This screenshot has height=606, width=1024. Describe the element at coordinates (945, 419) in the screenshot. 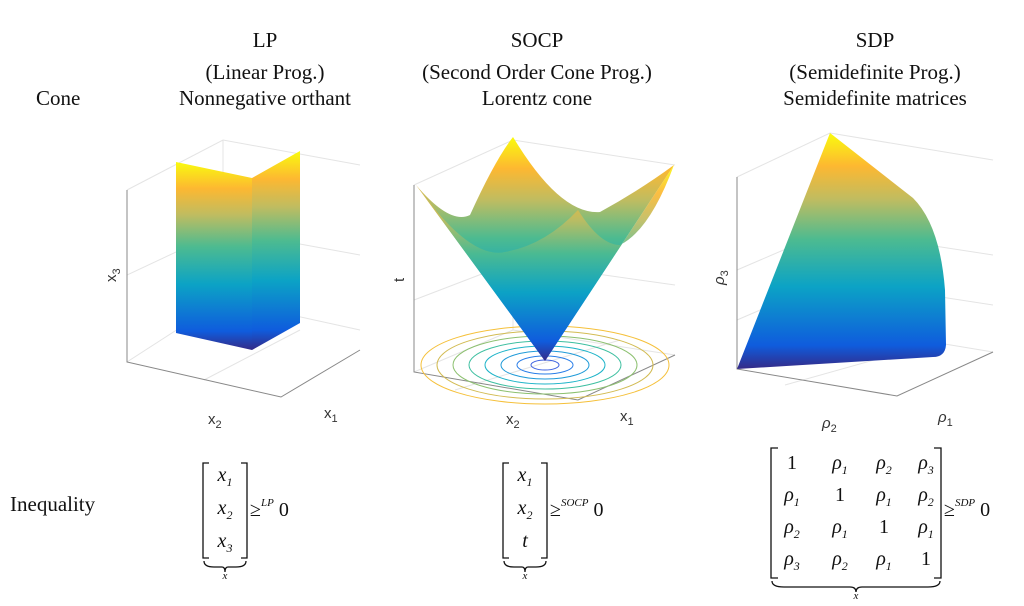

I see `sdp-axis-label-rho1: ρ1` at that location.